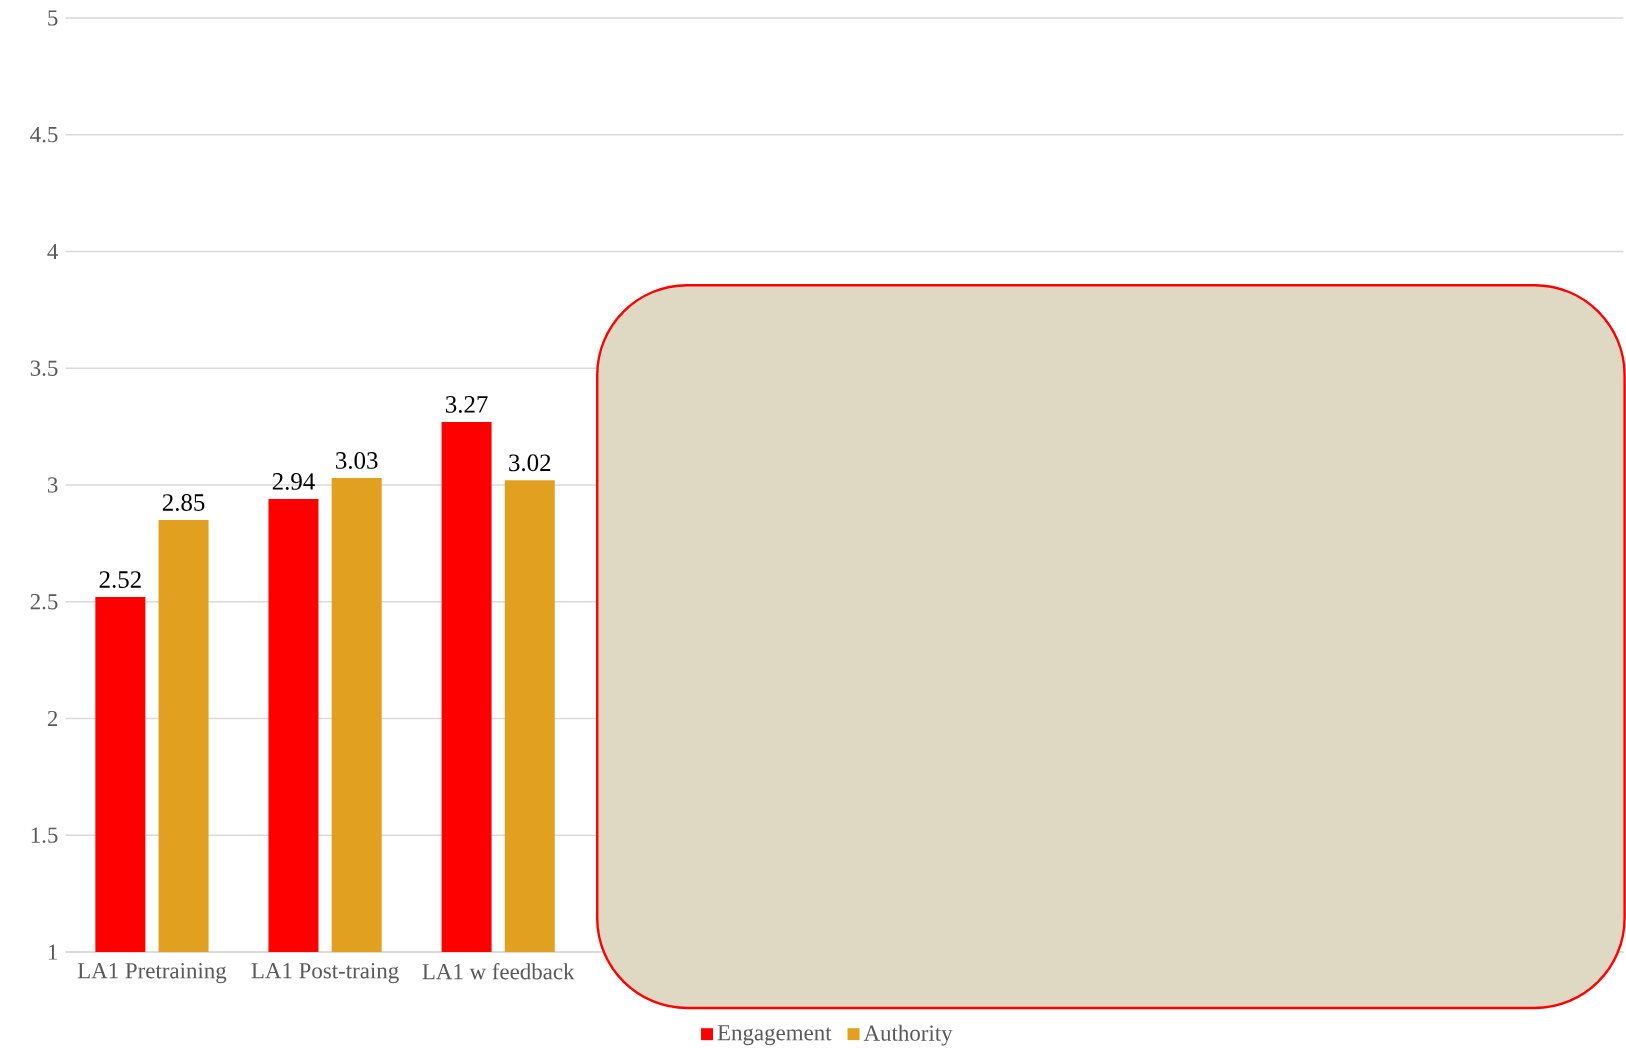  I want to click on x-tick-label: LA1 w feedback, so click(498, 971).